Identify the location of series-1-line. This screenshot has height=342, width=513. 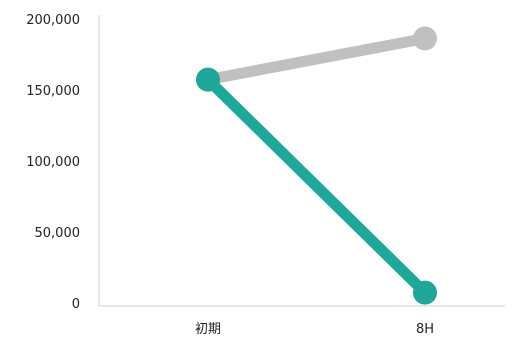
(316, 59).